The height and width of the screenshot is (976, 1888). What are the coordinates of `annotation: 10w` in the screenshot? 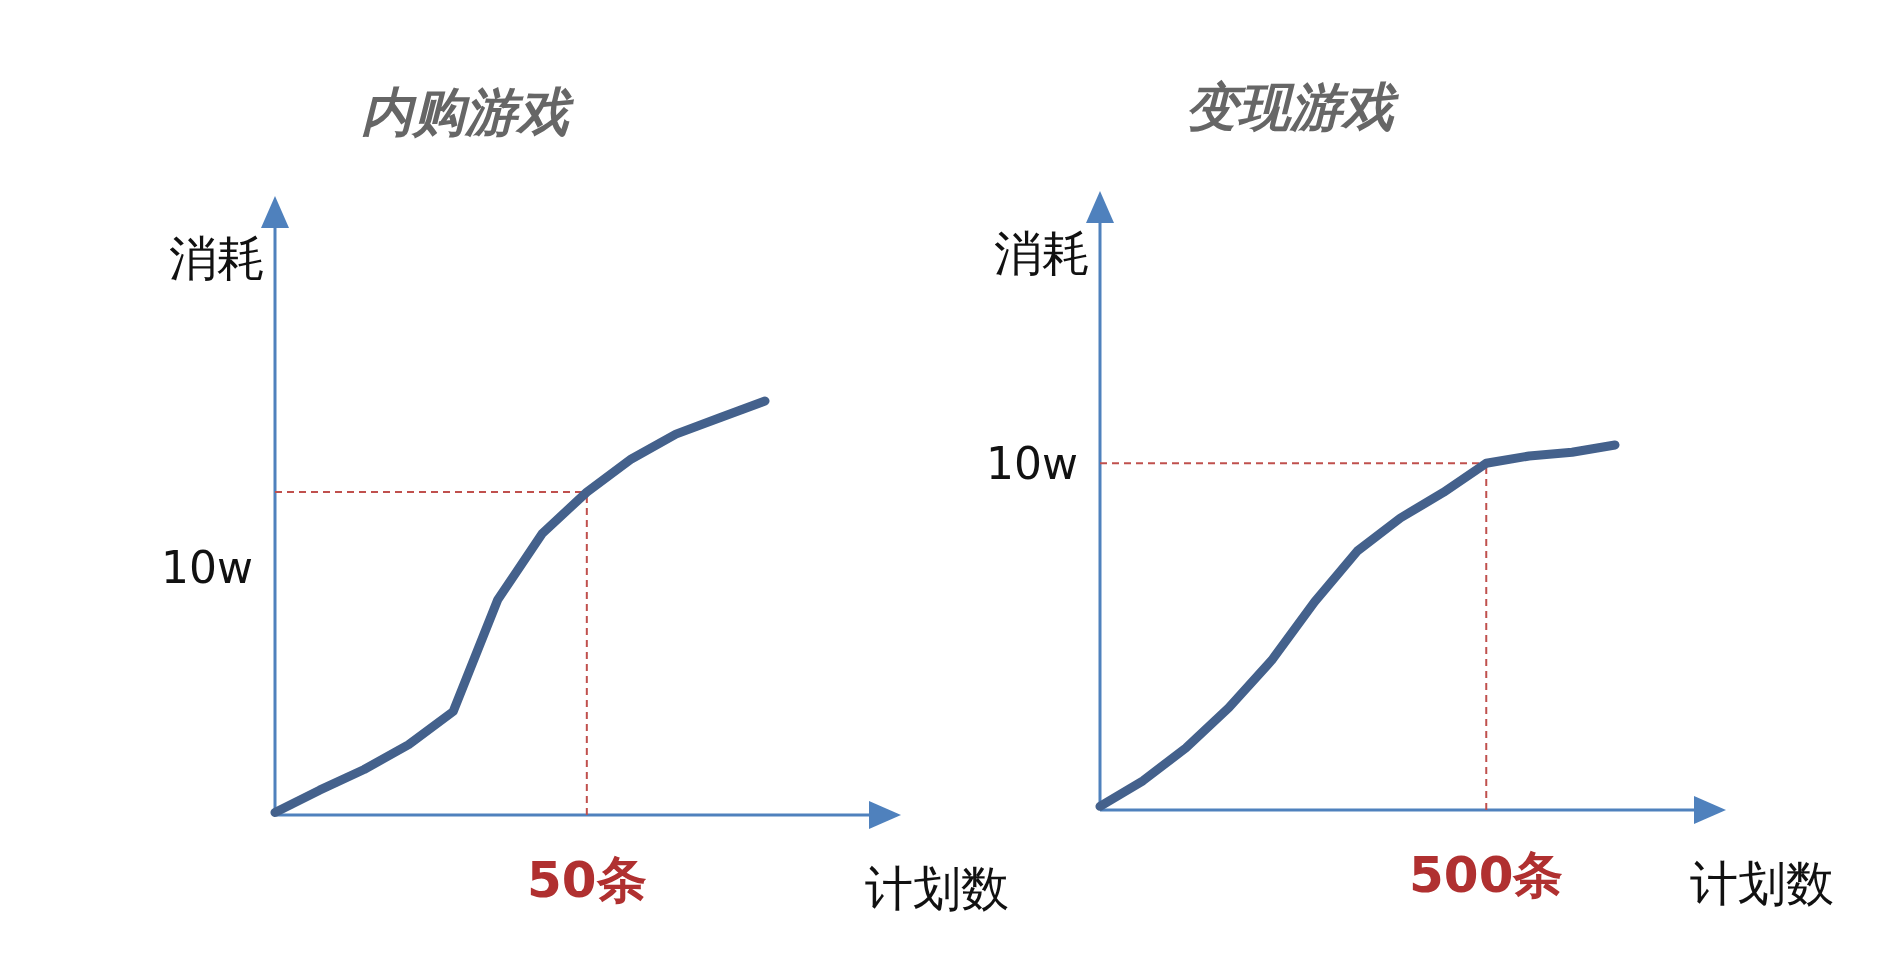 It's located at (207, 567).